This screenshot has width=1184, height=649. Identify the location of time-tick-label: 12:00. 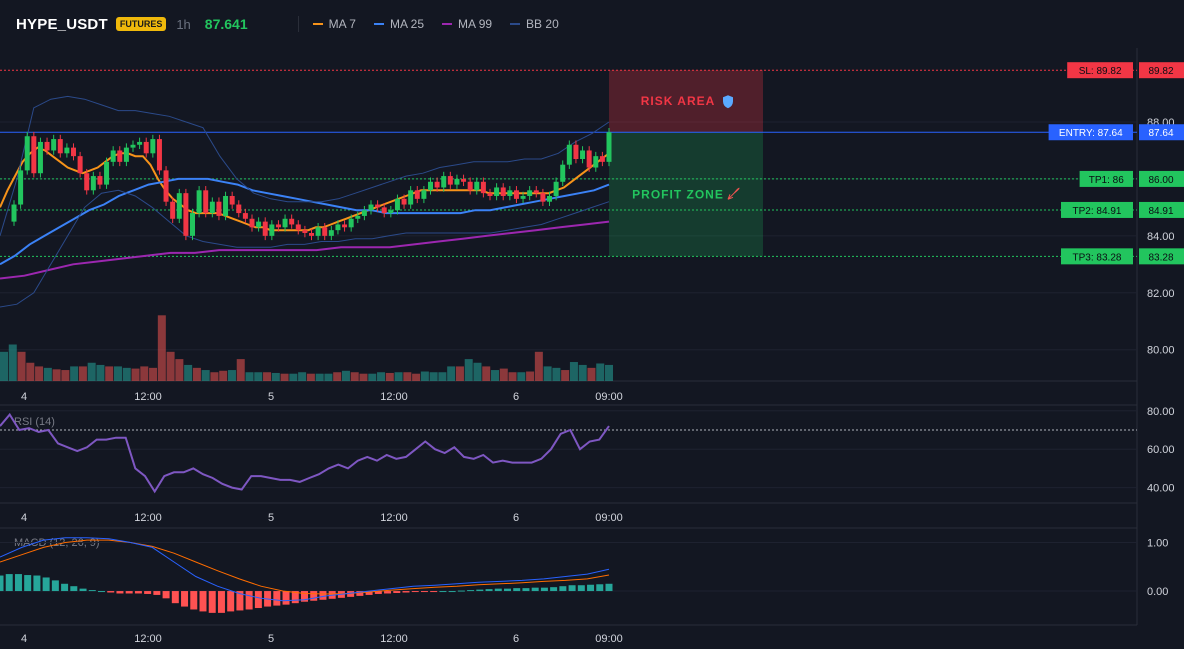
(148, 639).